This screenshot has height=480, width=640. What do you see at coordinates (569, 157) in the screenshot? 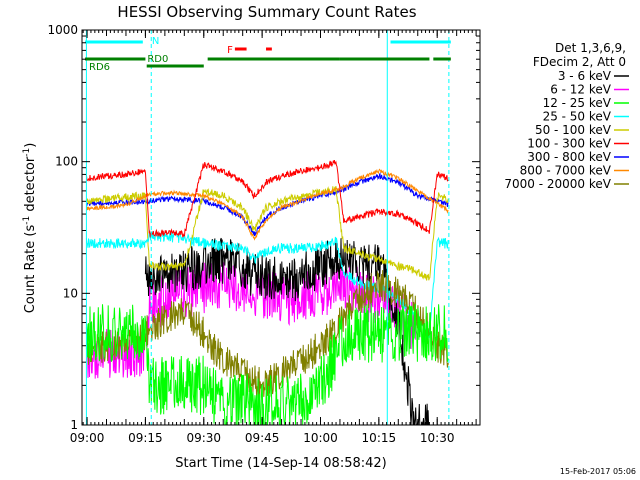
I see `legend-entry-label: 300 - 800 keV` at bounding box center [569, 157].